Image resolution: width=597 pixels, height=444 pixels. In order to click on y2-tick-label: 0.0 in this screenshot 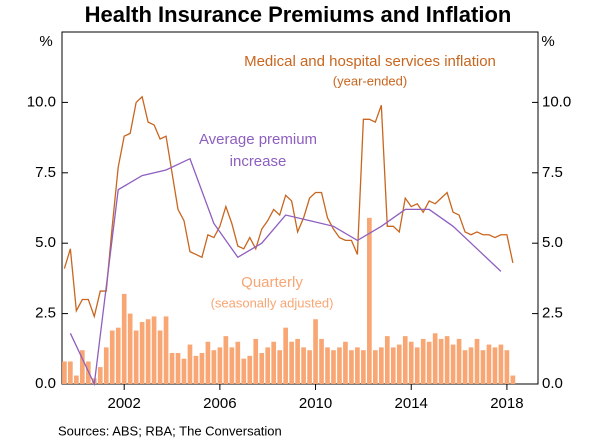, I will do `click(552, 383)`.